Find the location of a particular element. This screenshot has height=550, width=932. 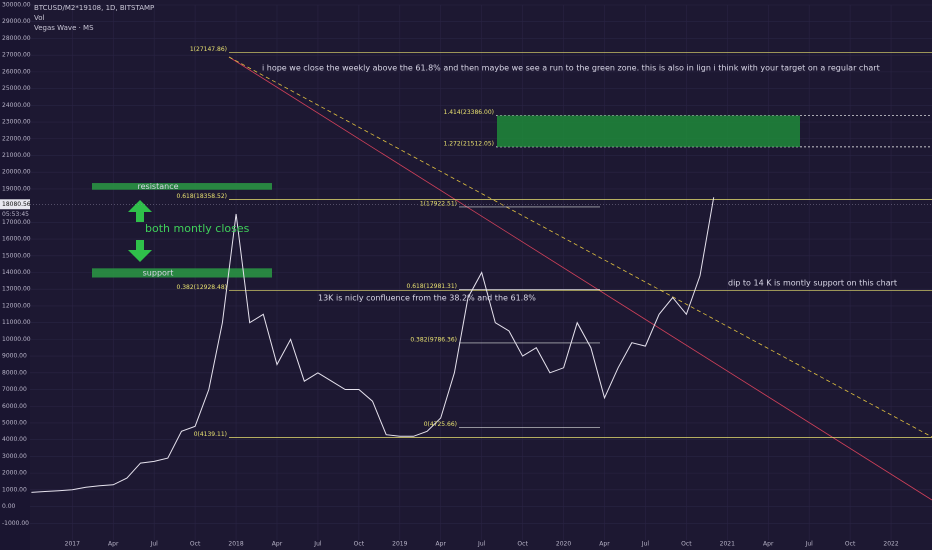

symbol: BTCUSD/M2*19108, 1D, BITSTAMP is located at coordinates (94, 8).